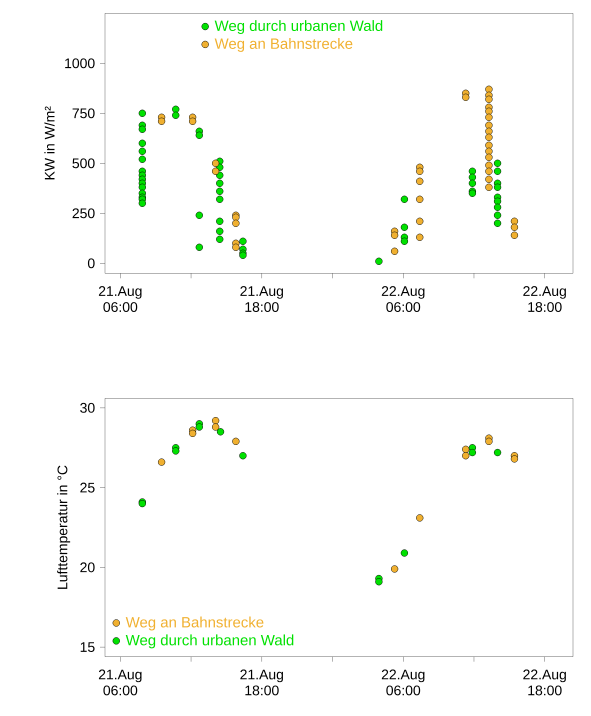 The width and height of the screenshot is (591, 716). Describe the element at coordinates (87, 407) in the screenshot. I see `y-tick-label: 30` at that location.